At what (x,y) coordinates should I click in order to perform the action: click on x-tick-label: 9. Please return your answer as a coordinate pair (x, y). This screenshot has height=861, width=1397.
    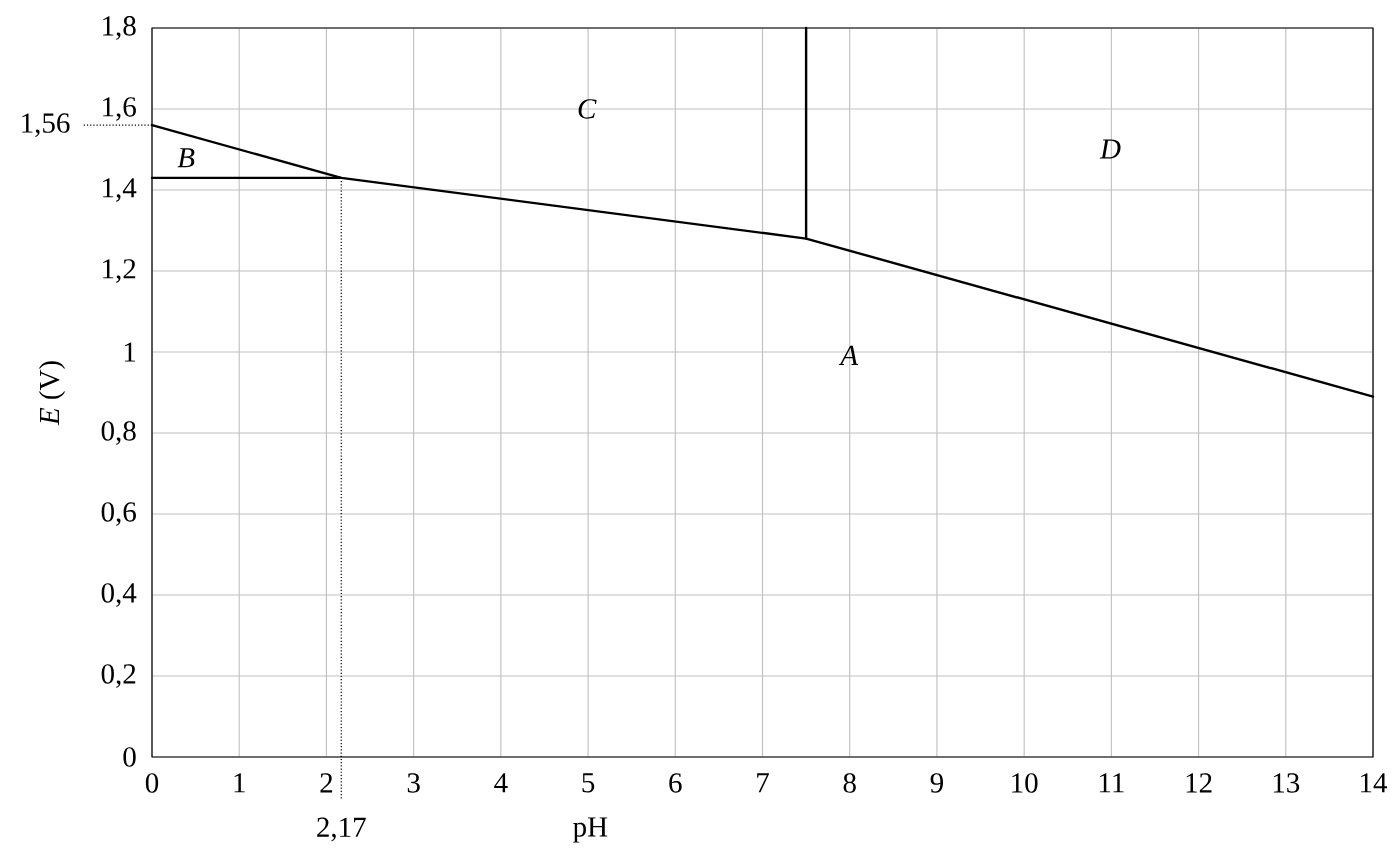
    Looking at the image, I should click on (936, 783).